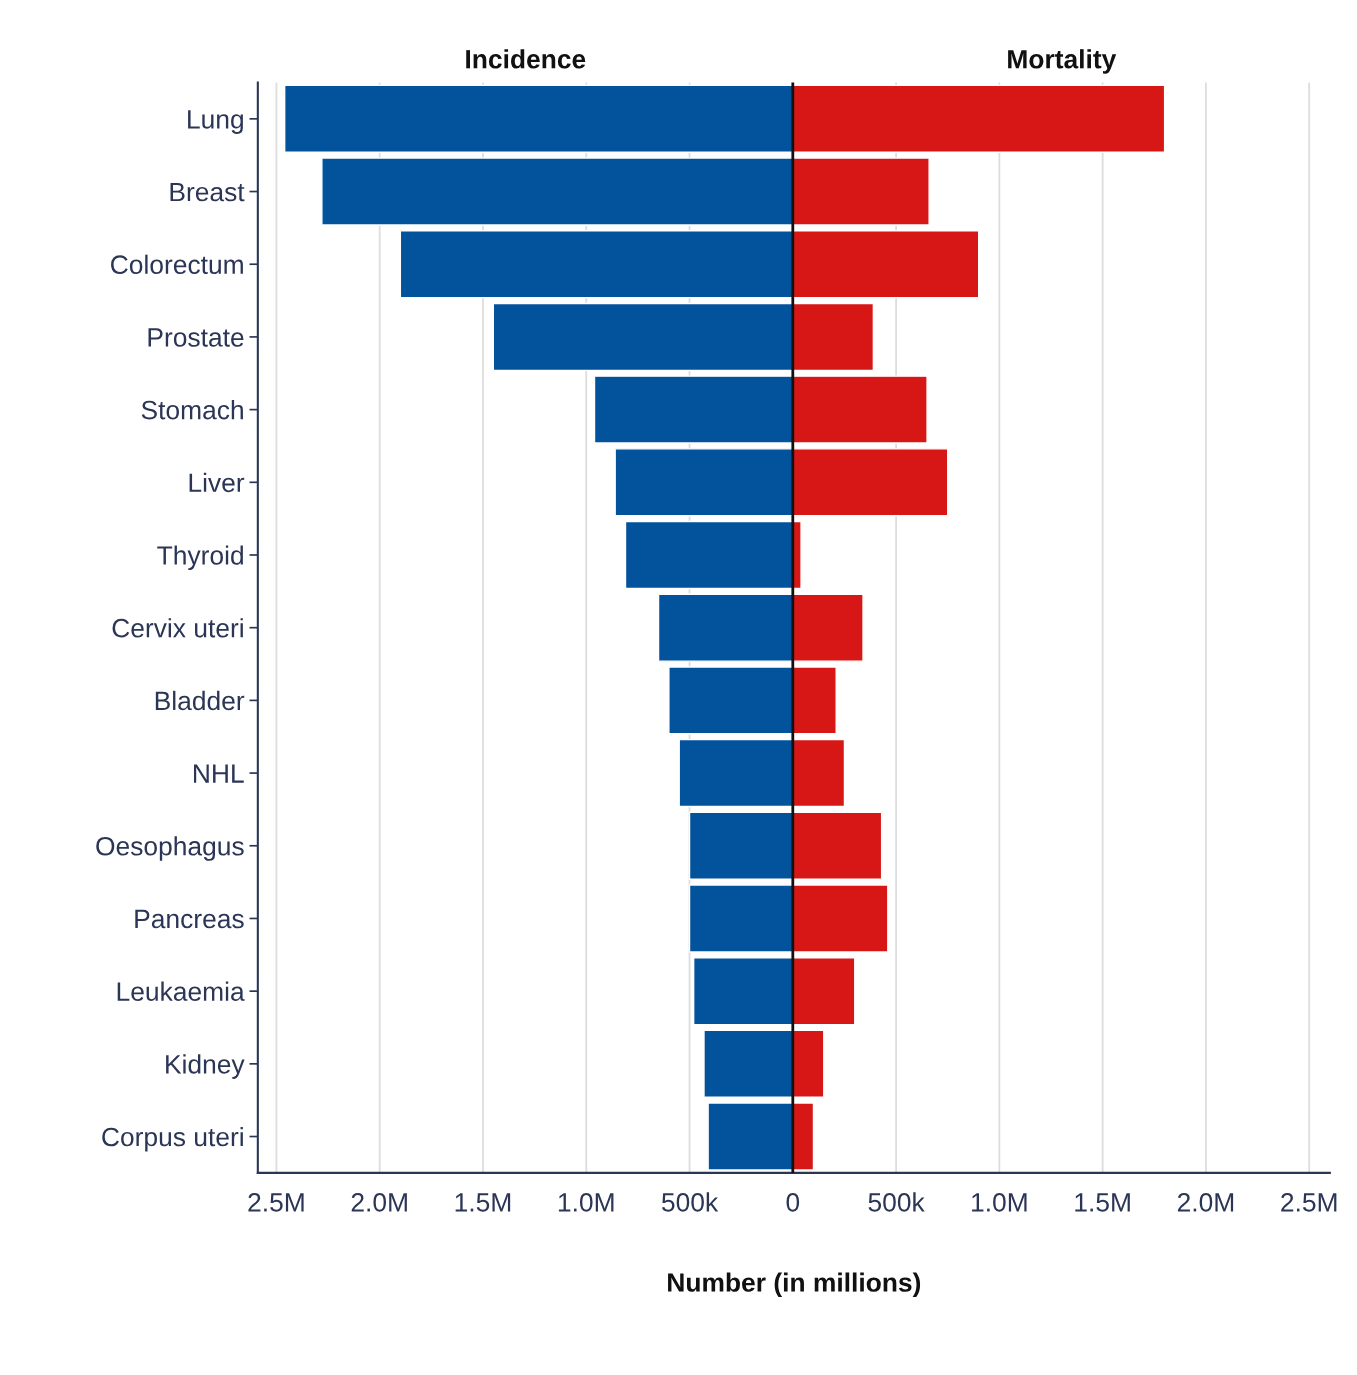 The width and height of the screenshot is (1357, 1375). What do you see at coordinates (200, 700) in the screenshot?
I see `y-tick-label: Bladder` at bounding box center [200, 700].